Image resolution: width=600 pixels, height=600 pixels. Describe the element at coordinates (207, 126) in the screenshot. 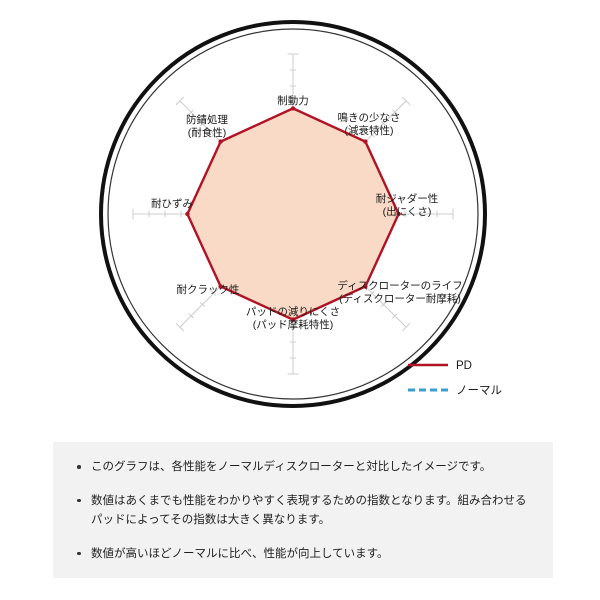

I see `axis-label-7: 防錆処理(耐食性)` at that location.